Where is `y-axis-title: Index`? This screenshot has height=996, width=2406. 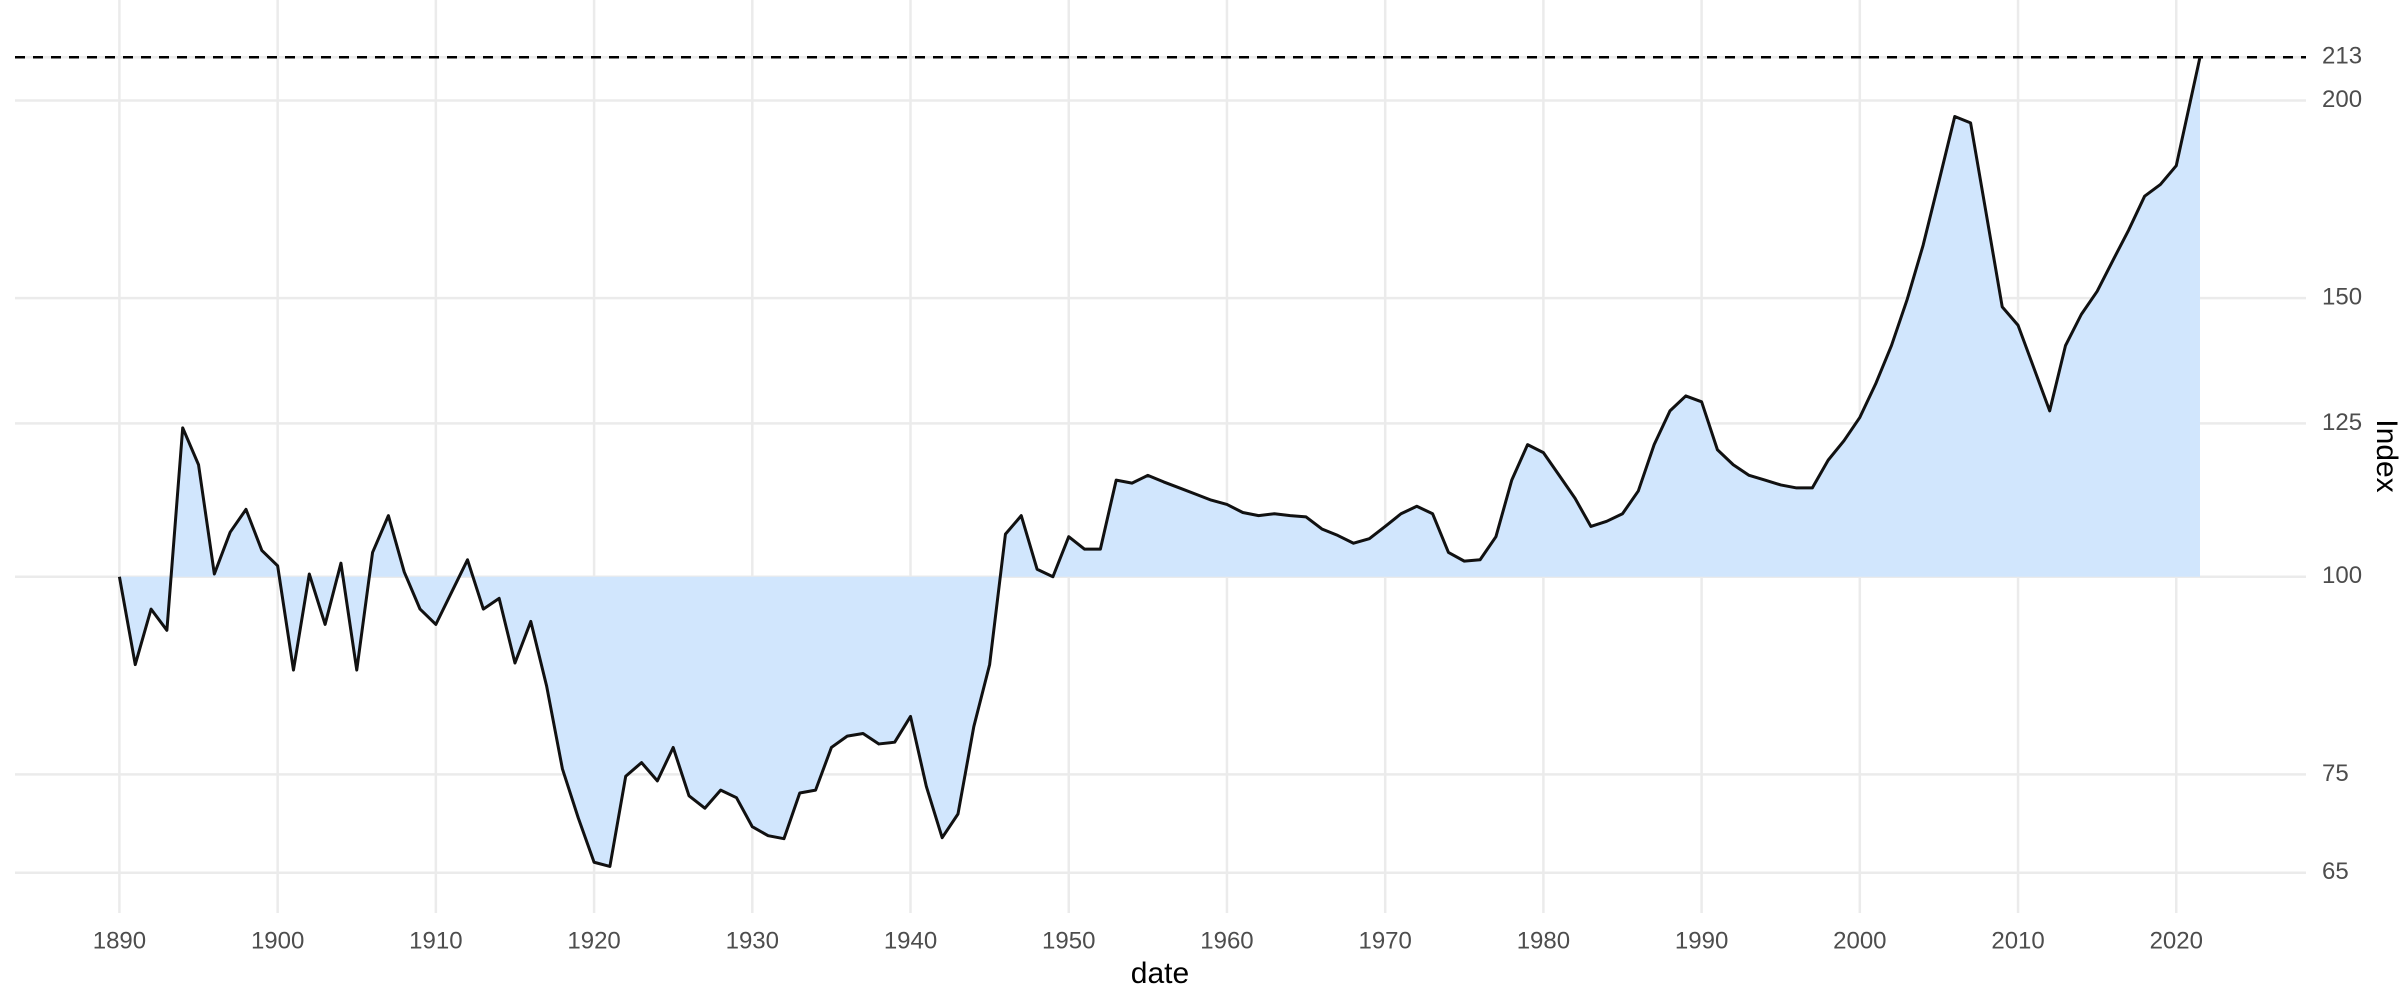
y-axis-title: Index is located at coordinates (2386, 455).